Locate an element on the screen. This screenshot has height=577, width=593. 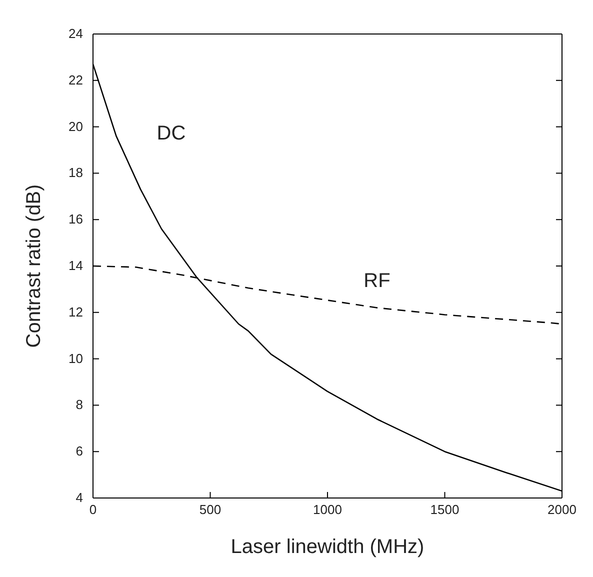
y-tick-label: 6 is located at coordinates (79, 451).